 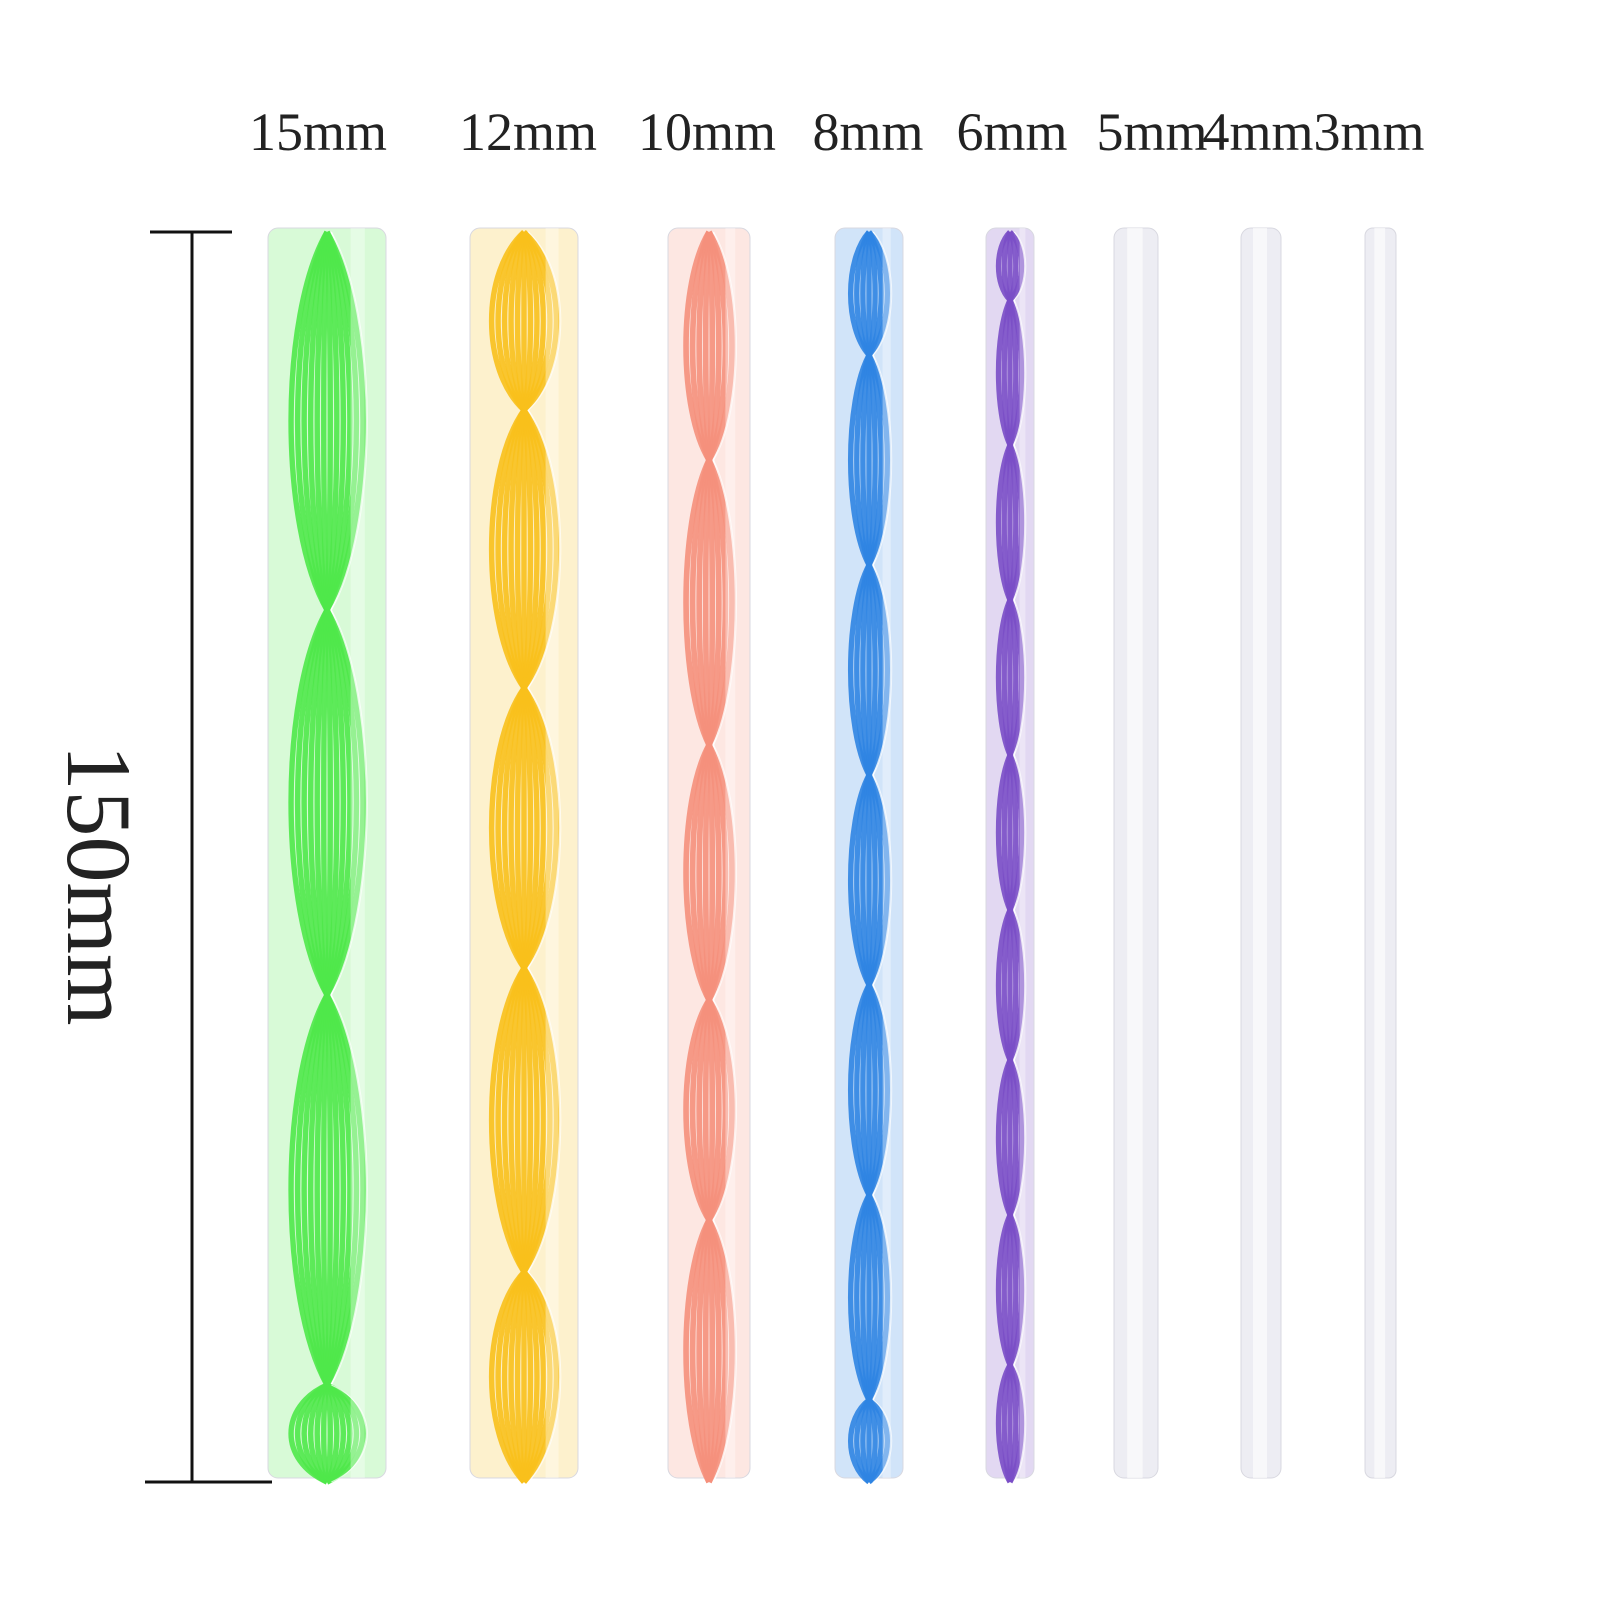 What do you see at coordinates (99, 884) in the screenshot?
I see `length-label: 150mm` at bounding box center [99, 884].